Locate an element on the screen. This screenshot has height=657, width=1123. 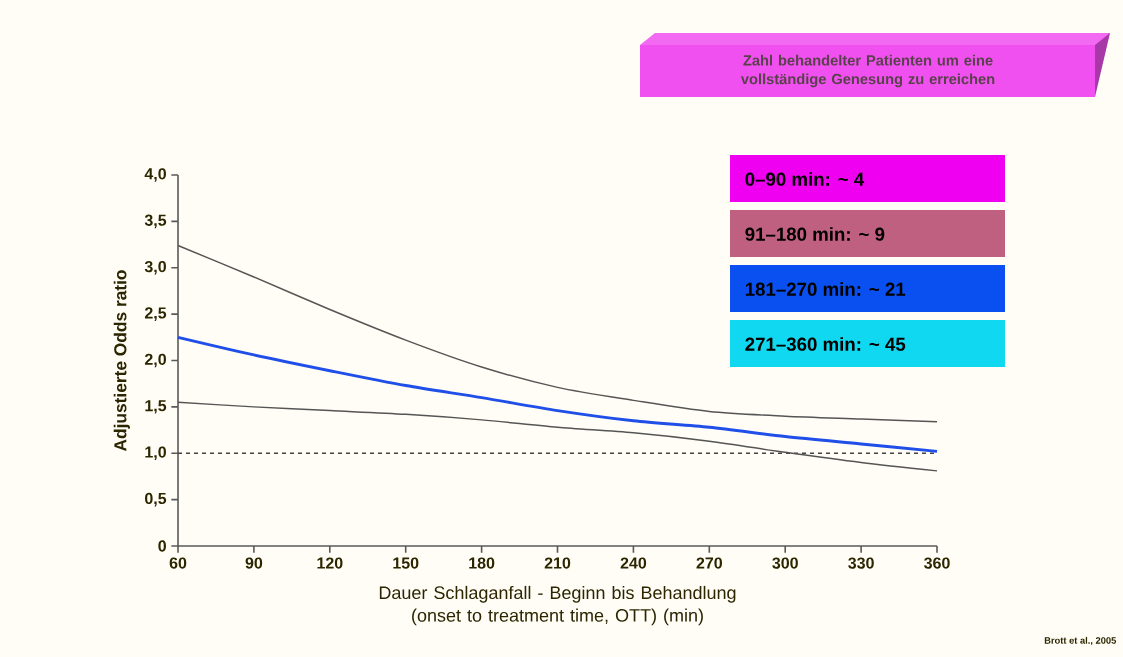
x-tick-label: 240 is located at coordinates (633, 563).